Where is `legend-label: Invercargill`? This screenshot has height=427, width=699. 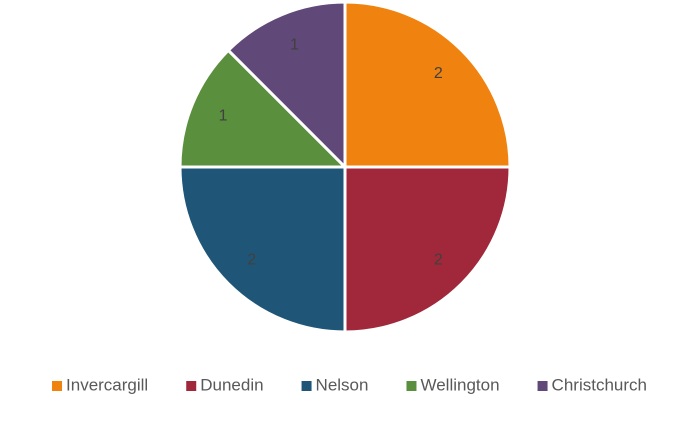 legend-label: Invercargill is located at coordinates (107, 384).